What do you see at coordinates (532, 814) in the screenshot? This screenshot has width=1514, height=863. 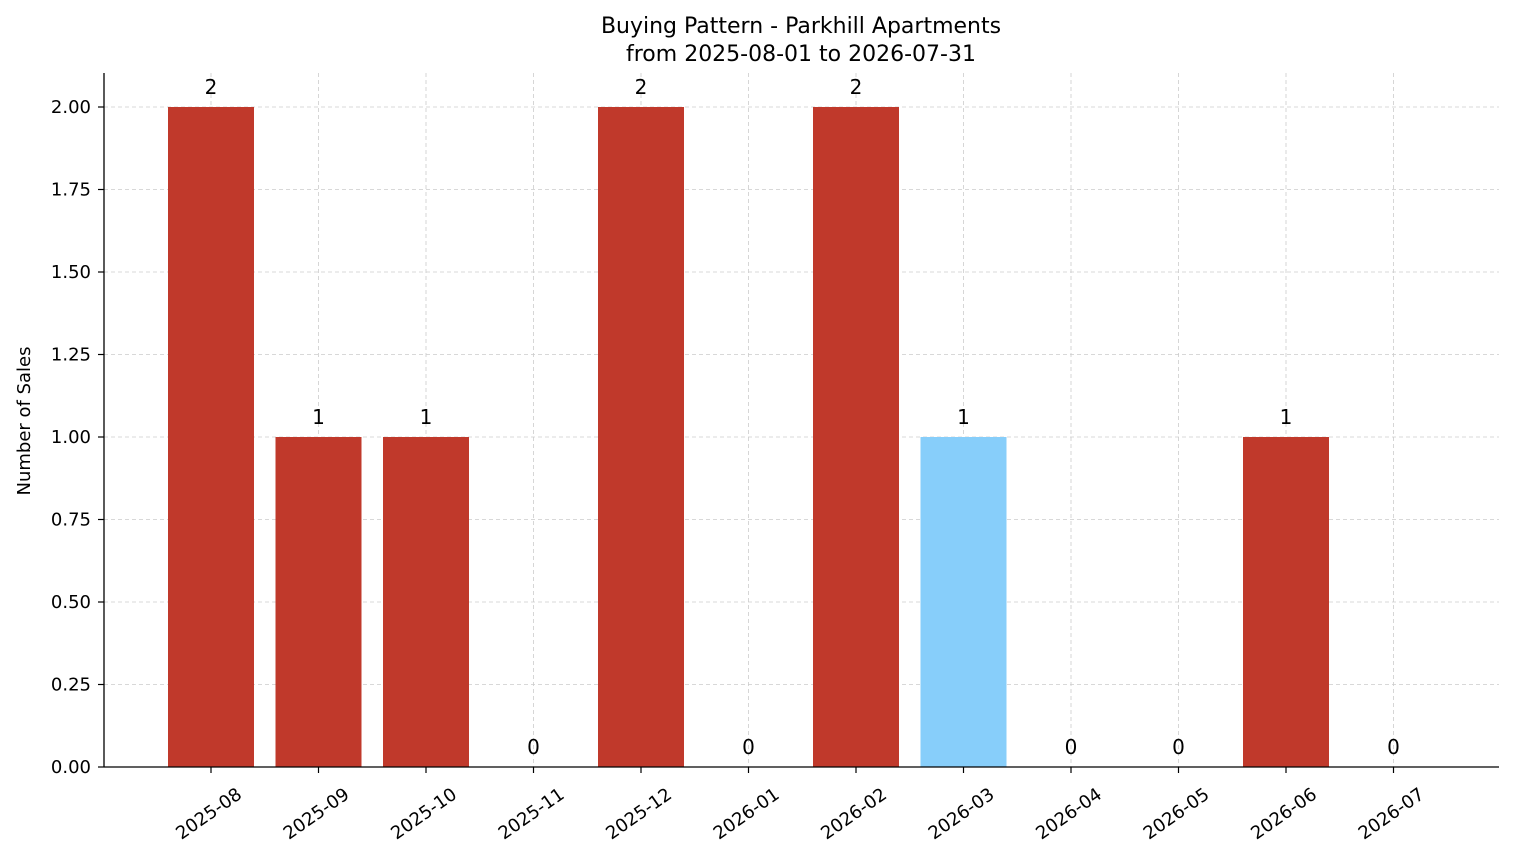 I see `x-tick-label: 2025-11` at bounding box center [532, 814].